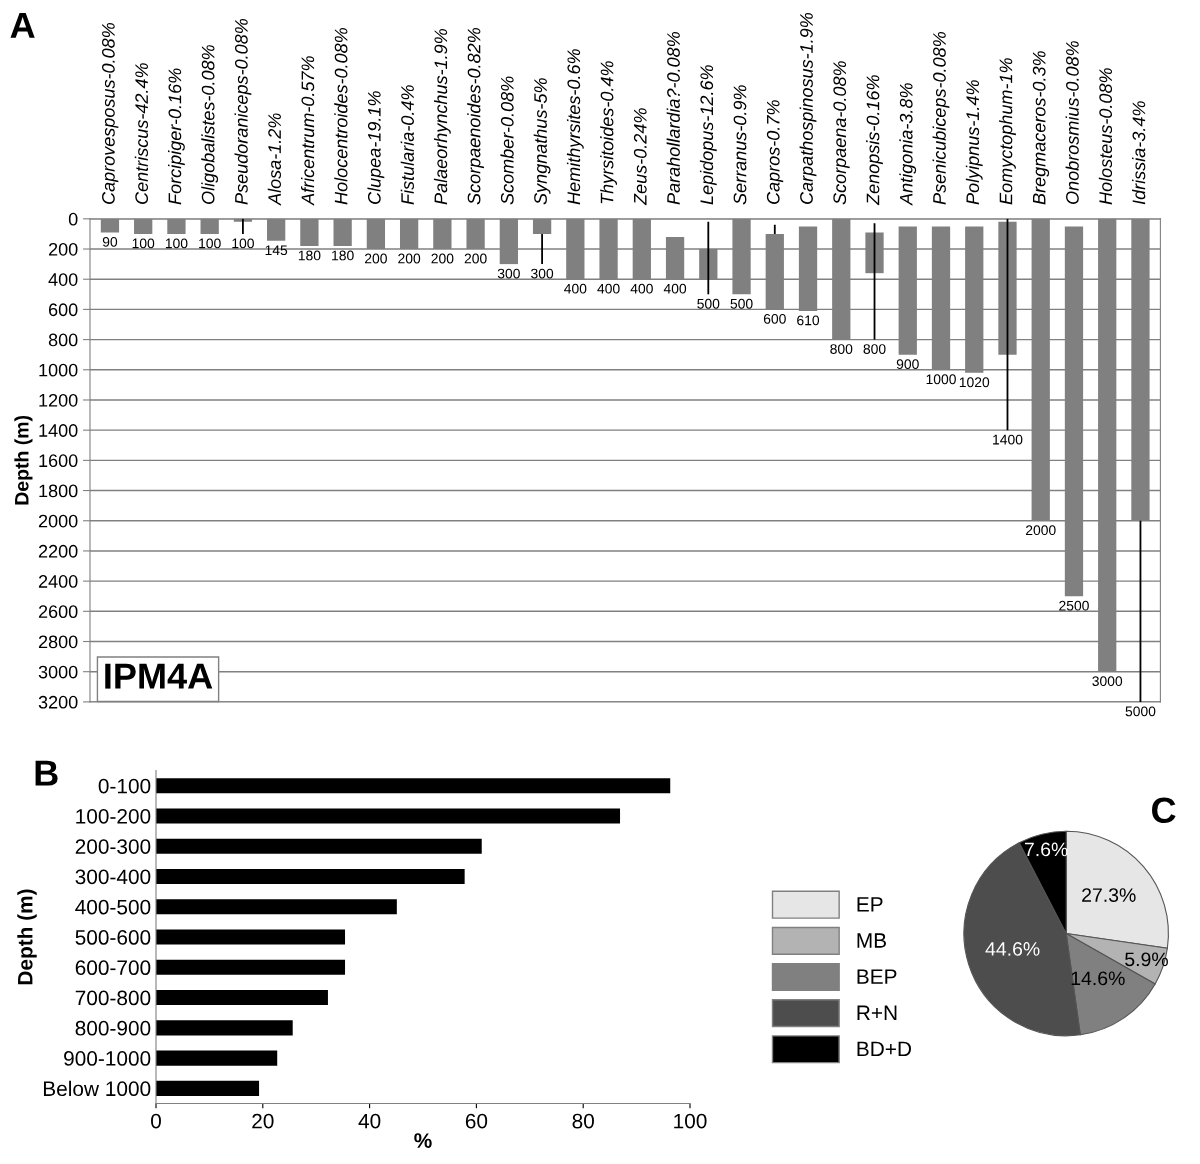 This screenshot has height=1164, width=1200. Describe the element at coordinates (110, 241) in the screenshot. I see `data-label: 90` at that location.